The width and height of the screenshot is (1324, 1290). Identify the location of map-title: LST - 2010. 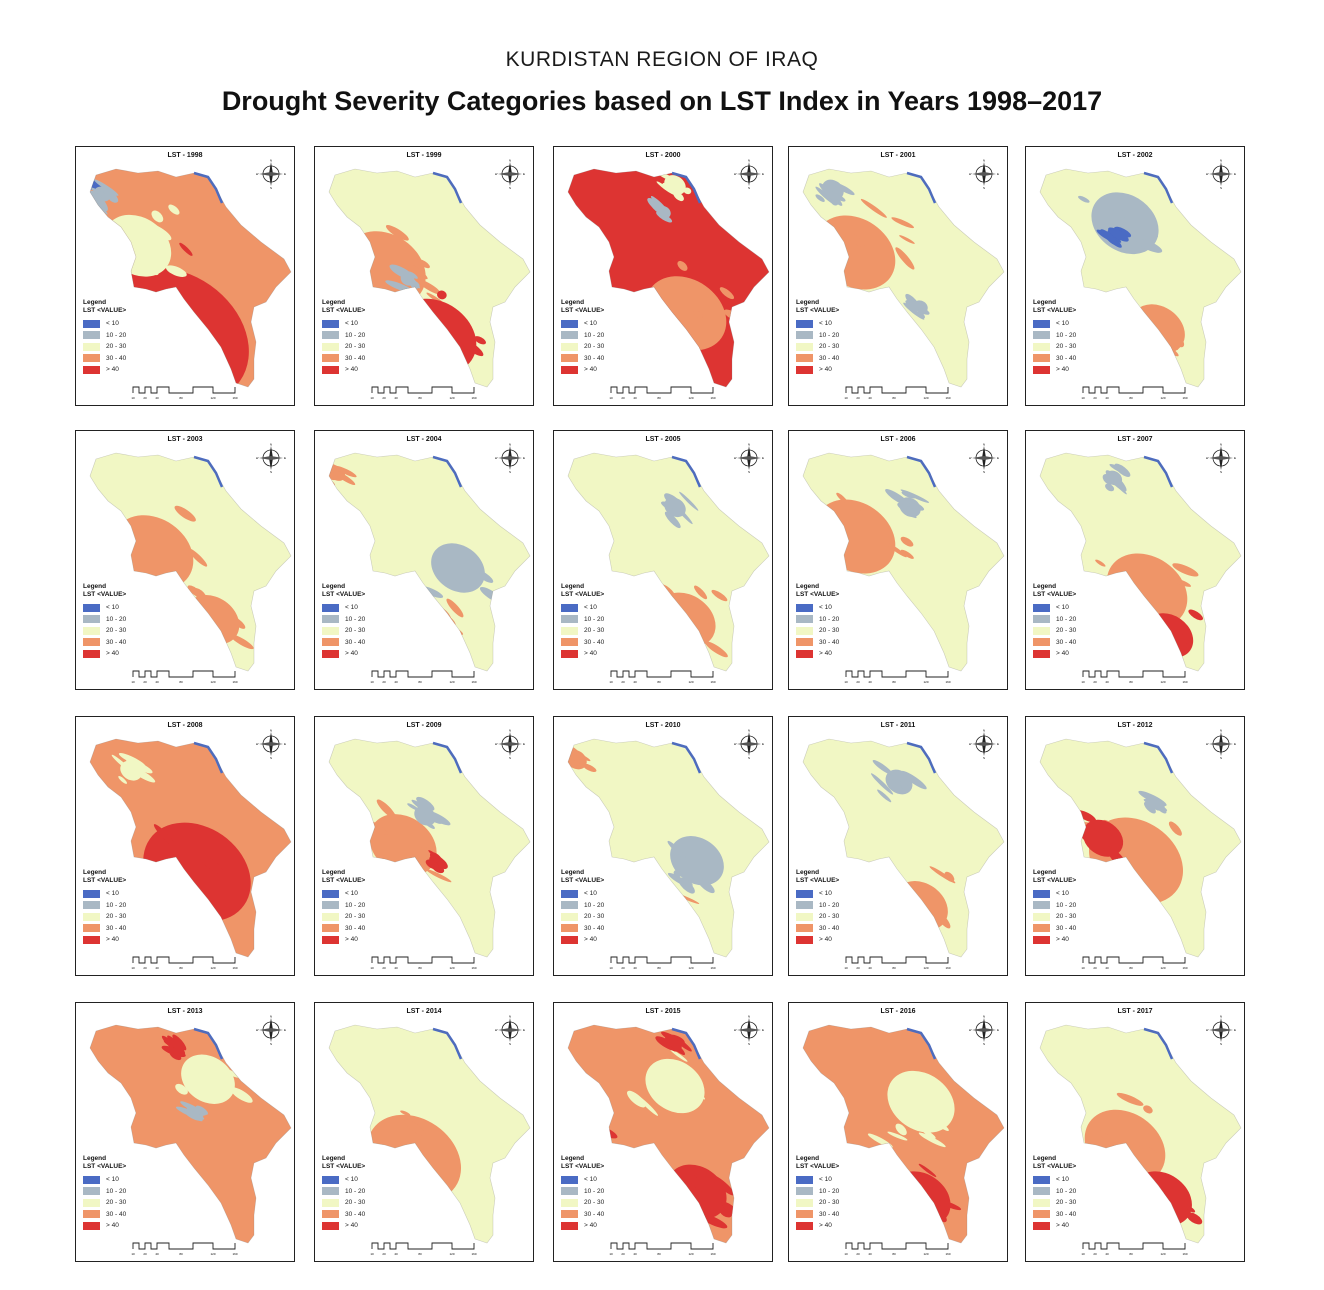
(663, 725).